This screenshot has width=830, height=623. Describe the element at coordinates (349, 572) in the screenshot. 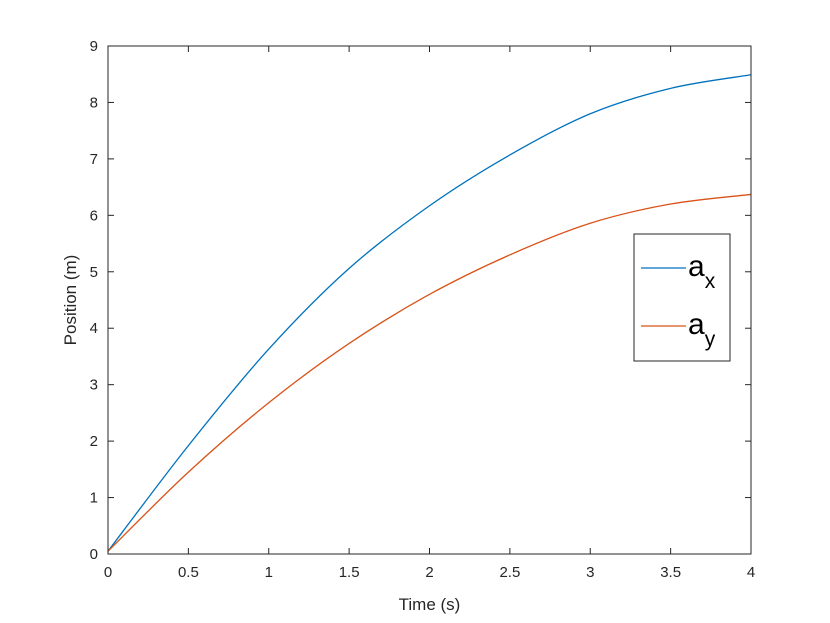

I see `x-tick-label: 1.5` at that location.